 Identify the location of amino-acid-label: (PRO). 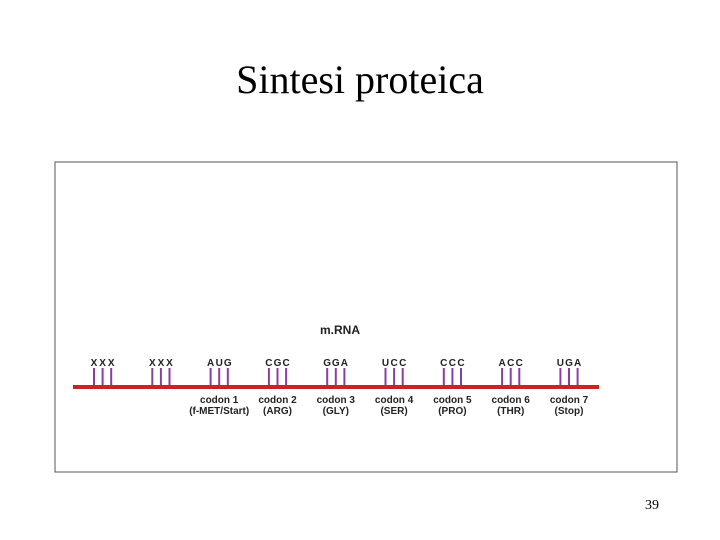
(452, 411).